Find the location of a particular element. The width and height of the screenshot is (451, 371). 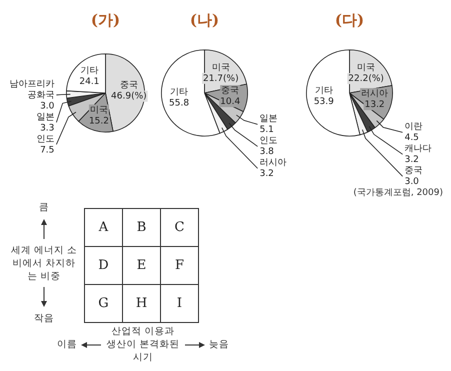

data-label: 5.1 is located at coordinates (267, 130).